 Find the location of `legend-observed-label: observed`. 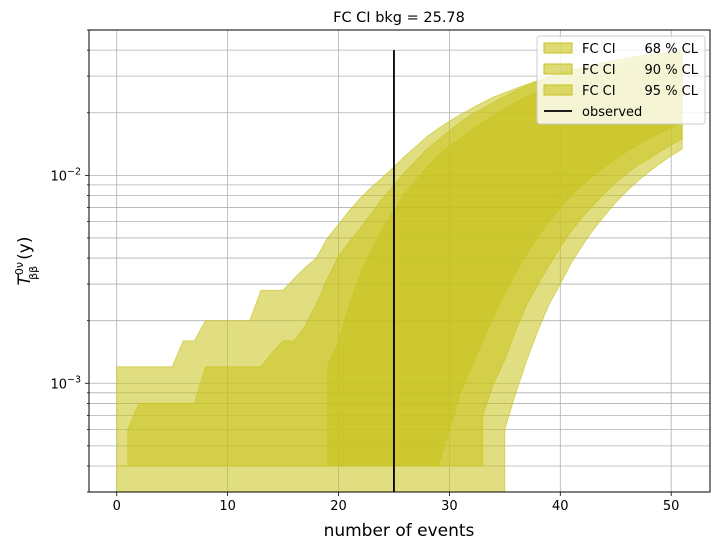

legend-observed-label: observed is located at coordinates (612, 112).